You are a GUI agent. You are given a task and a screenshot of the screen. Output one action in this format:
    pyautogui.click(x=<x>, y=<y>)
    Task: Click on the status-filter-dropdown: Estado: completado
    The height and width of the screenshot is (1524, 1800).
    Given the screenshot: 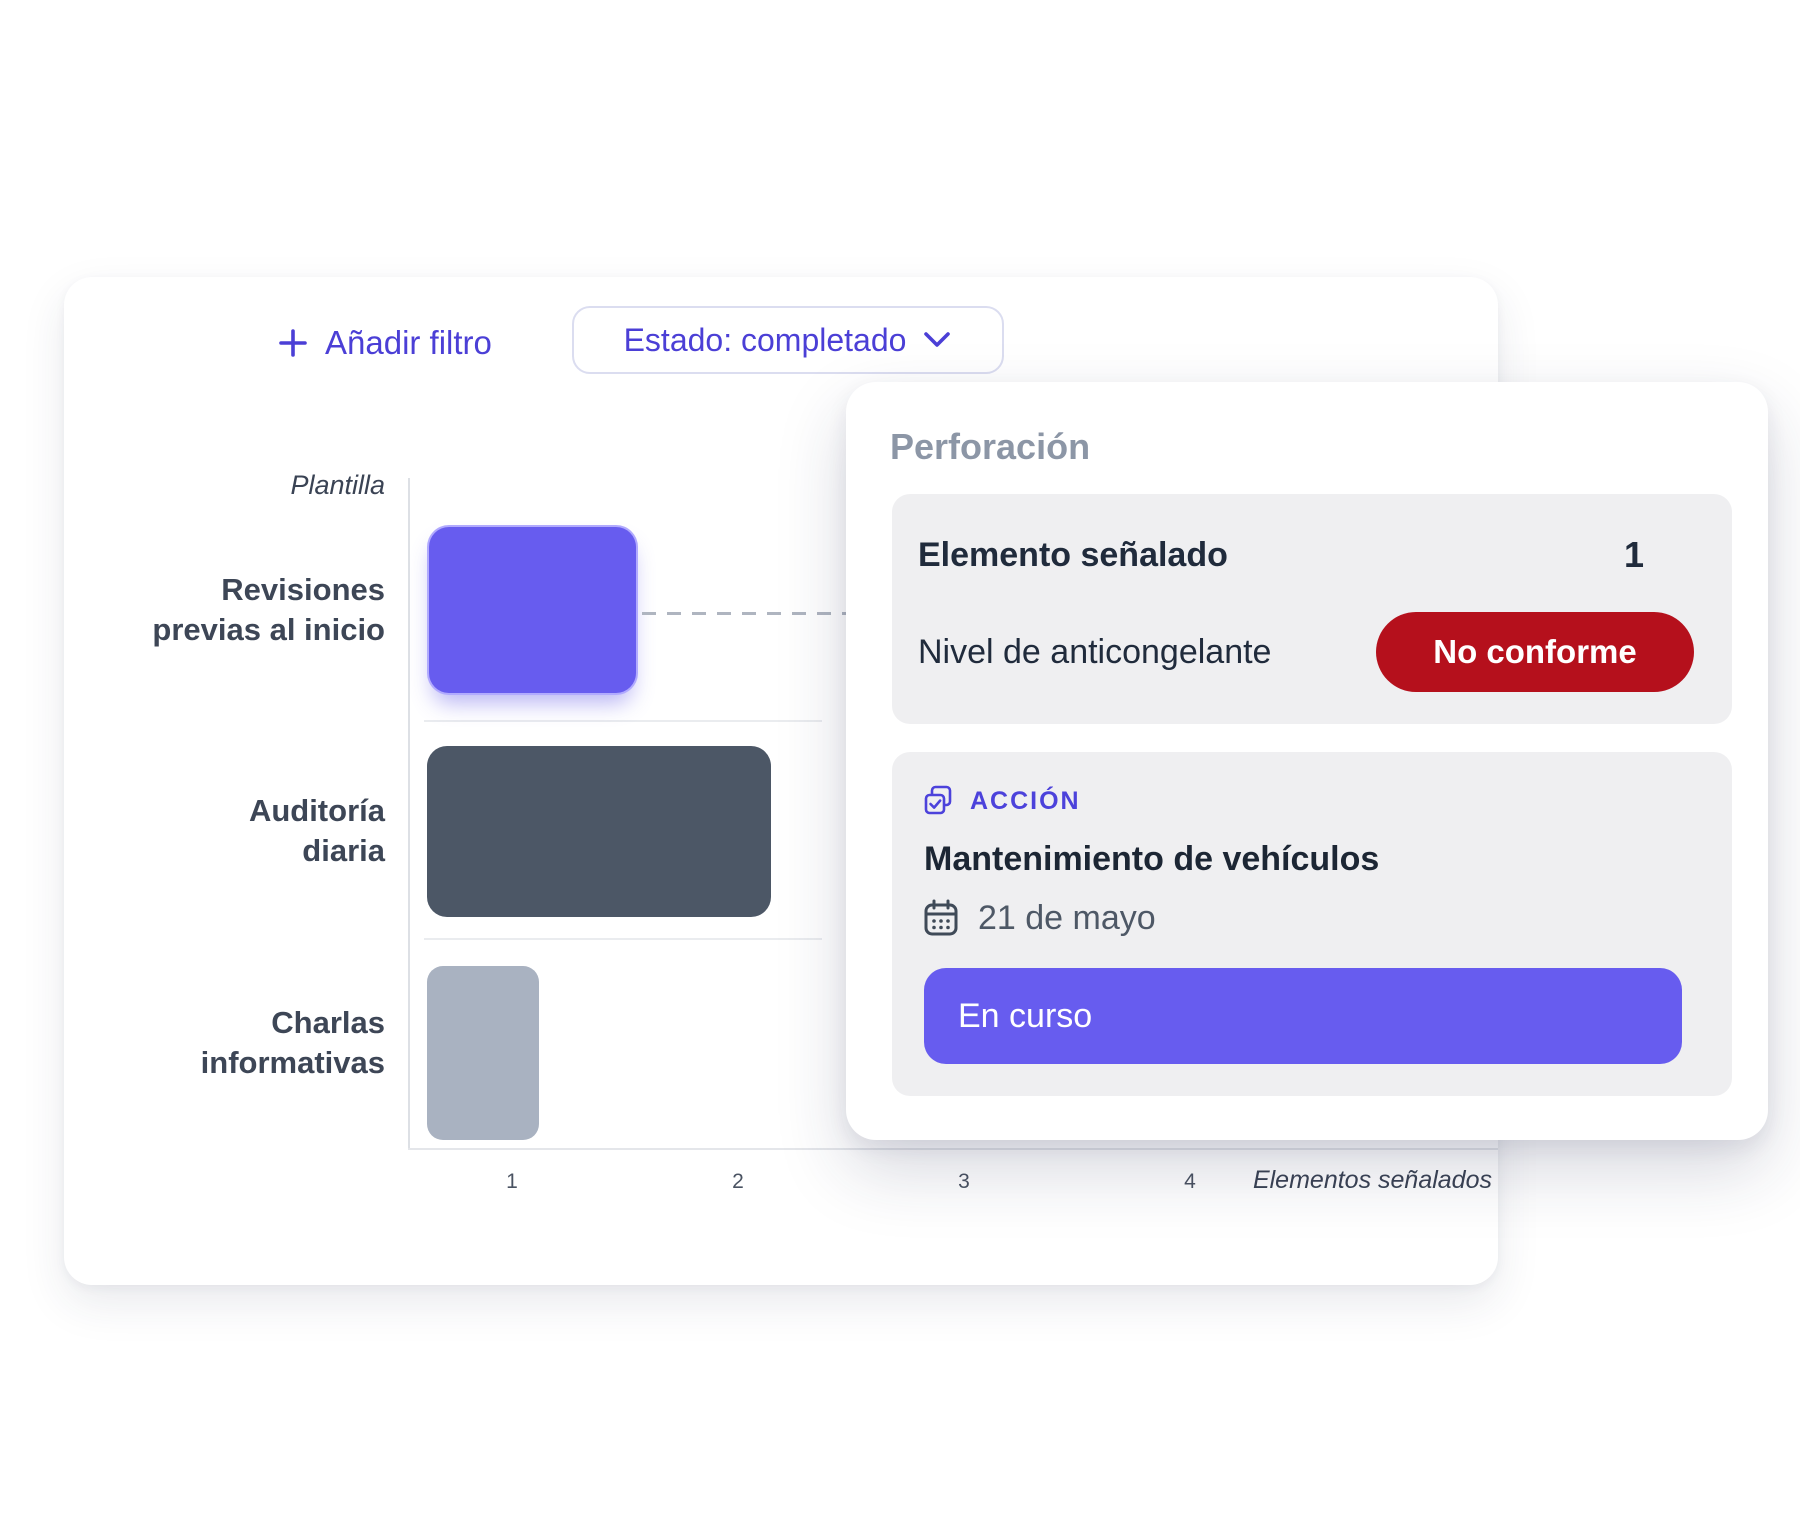 What is the action you would take?
    pyautogui.click(x=788, y=340)
    